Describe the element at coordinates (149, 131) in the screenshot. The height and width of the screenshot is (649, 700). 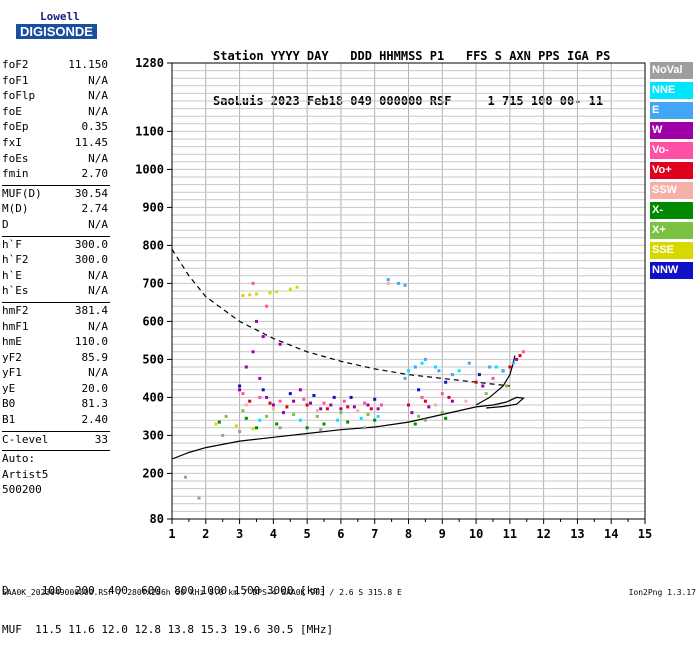
I see `y-tick-label: 1100` at that location.